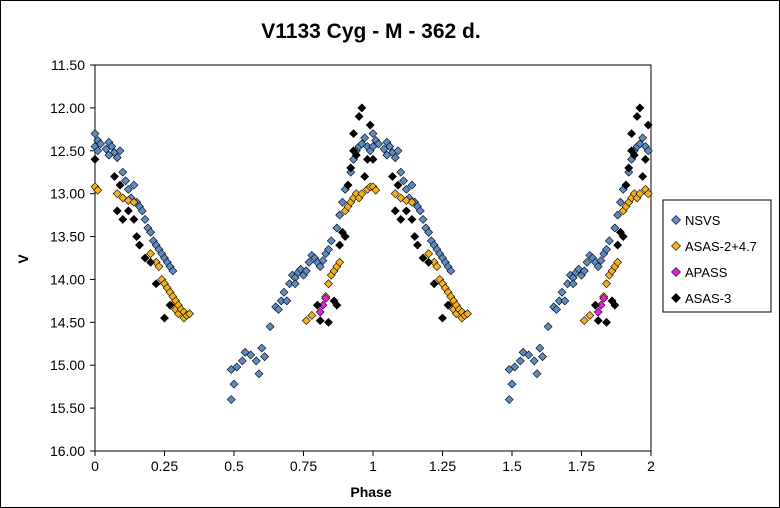  What do you see at coordinates (67, 451) in the screenshot?
I see `y-tick-label: 16.00` at bounding box center [67, 451].